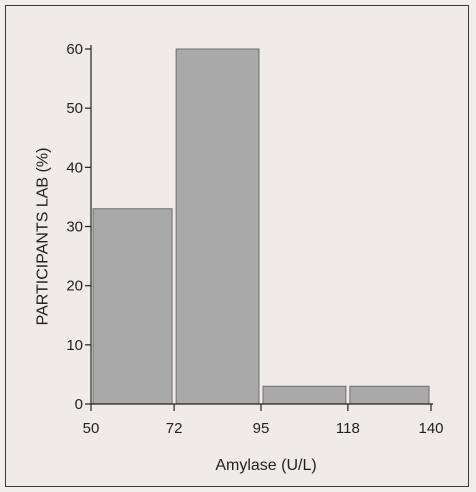 This screenshot has width=476, height=492. Describe the element at coordinates (43, 237) in the screenshot. I see `y-axis-title: PARTICIPANTS LAB (%)` at that location.